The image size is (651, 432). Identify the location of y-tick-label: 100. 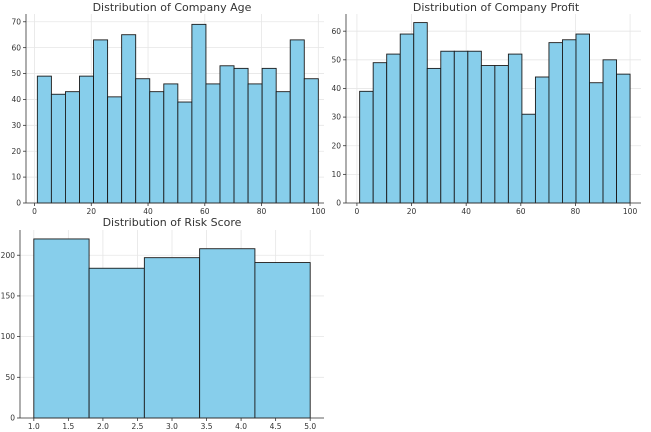
(8, 336).